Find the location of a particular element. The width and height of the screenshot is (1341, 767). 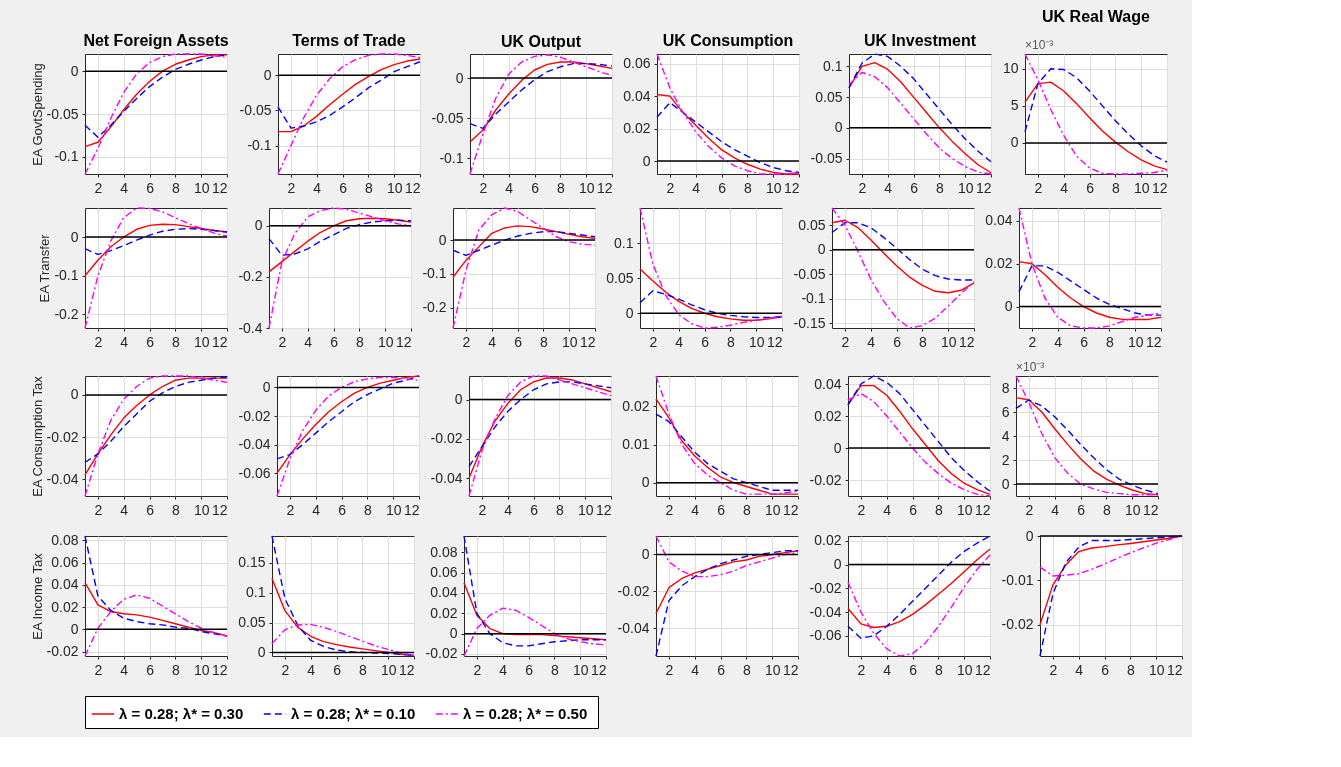

y-axis-title: EA Consumption Tax is located at coordinates (37, 436).